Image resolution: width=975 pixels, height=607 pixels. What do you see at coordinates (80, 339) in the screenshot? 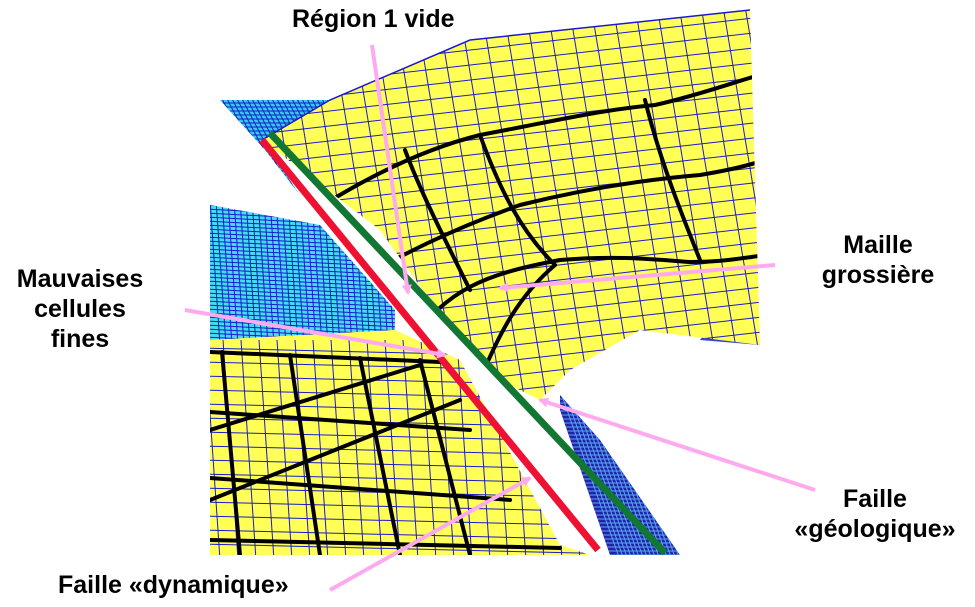
I see `label-line: fines` at bounding box center [80, 339].